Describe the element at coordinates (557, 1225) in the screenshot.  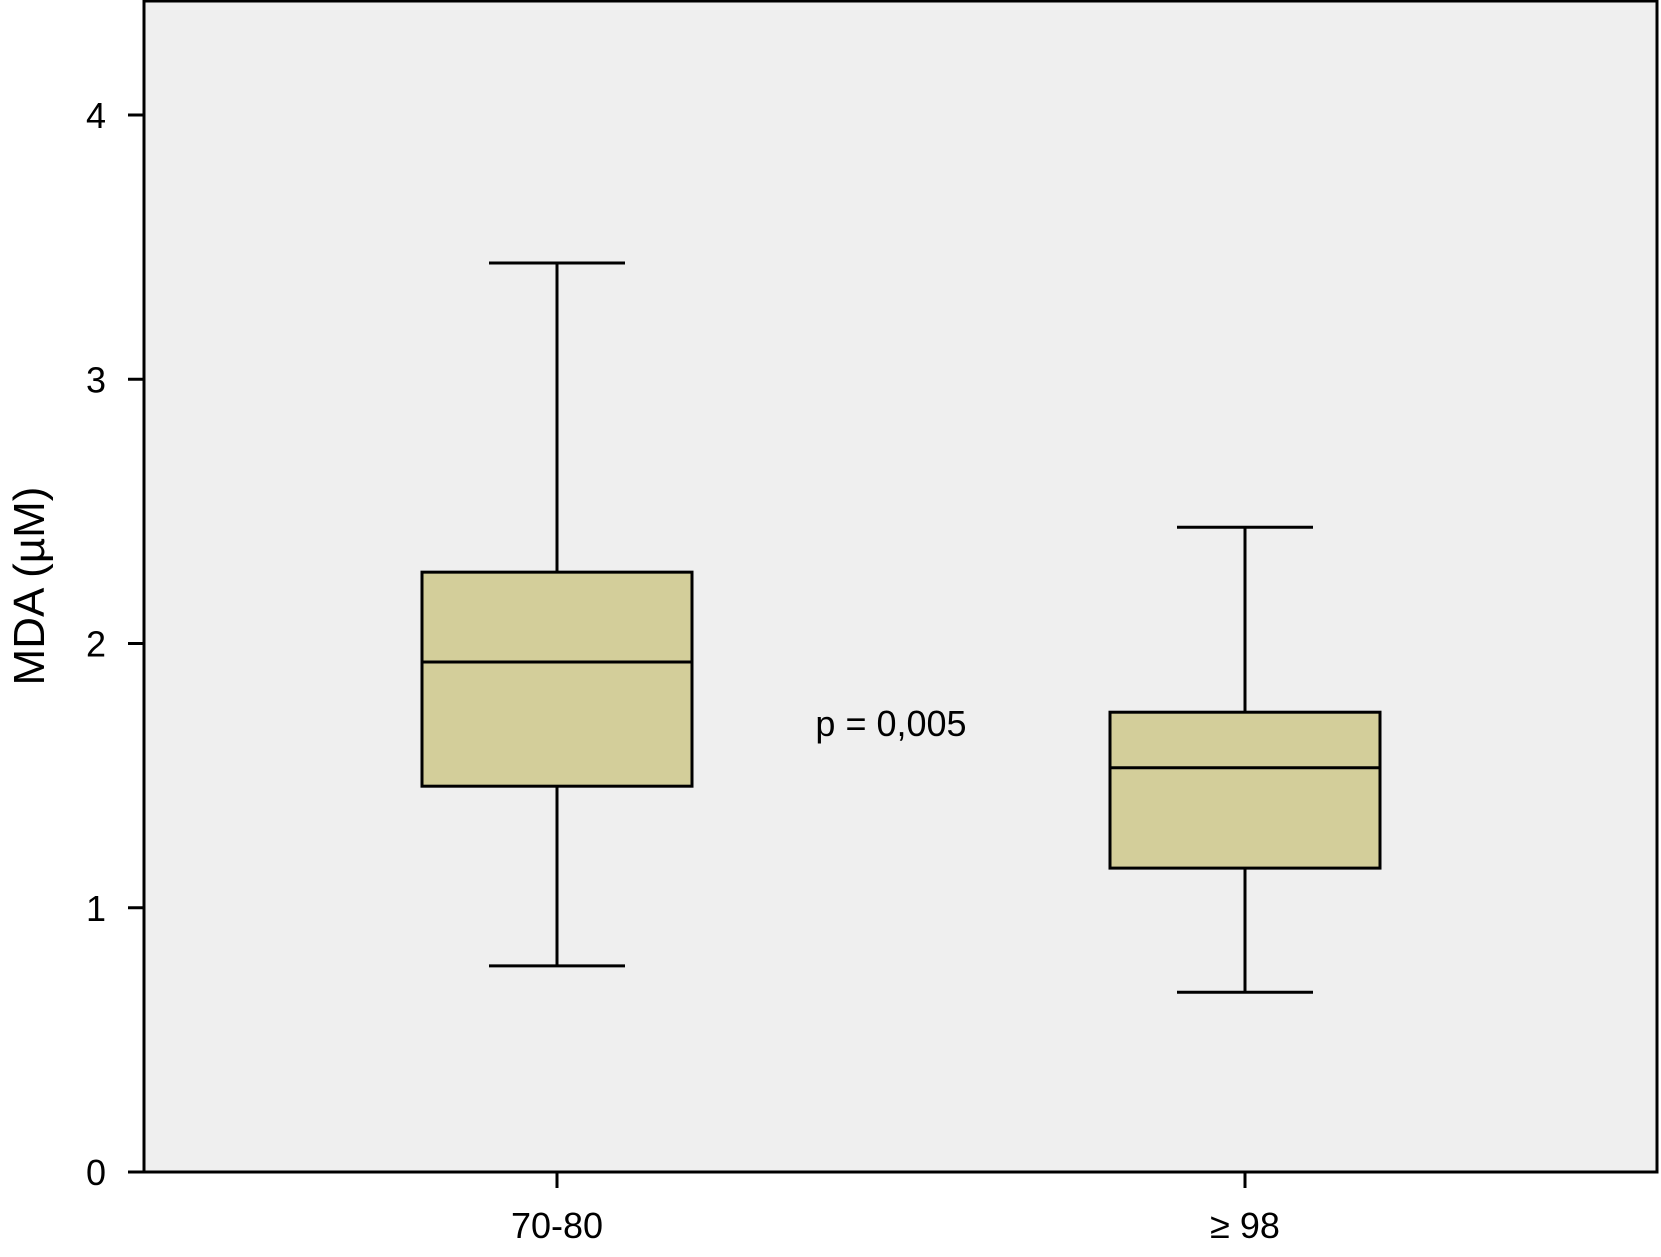
I see `x-category-label: 70-80` at that location.